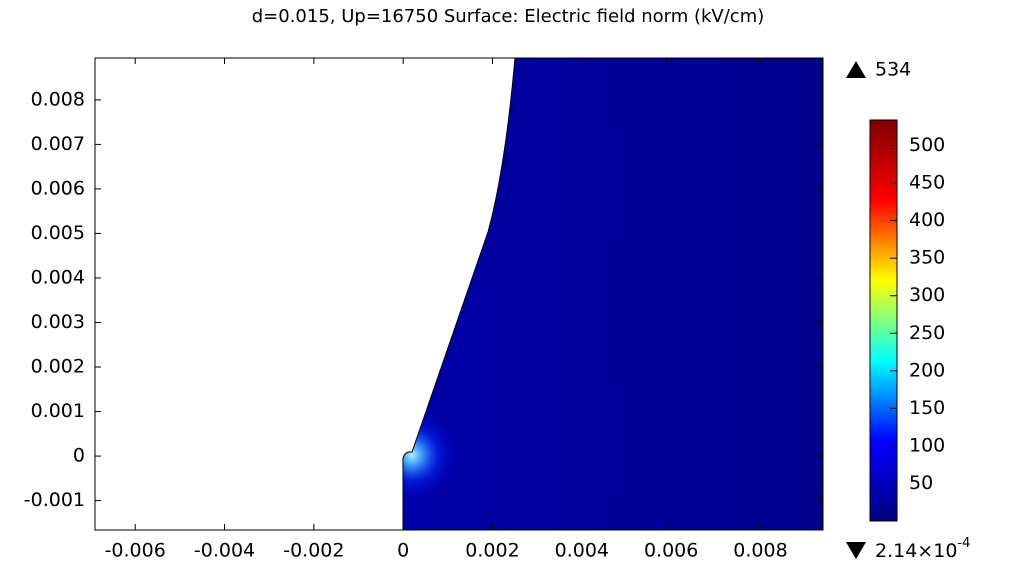 The image size is (1024, 576). I want to click on y-tick-label: 0.007, so click(58, 144).